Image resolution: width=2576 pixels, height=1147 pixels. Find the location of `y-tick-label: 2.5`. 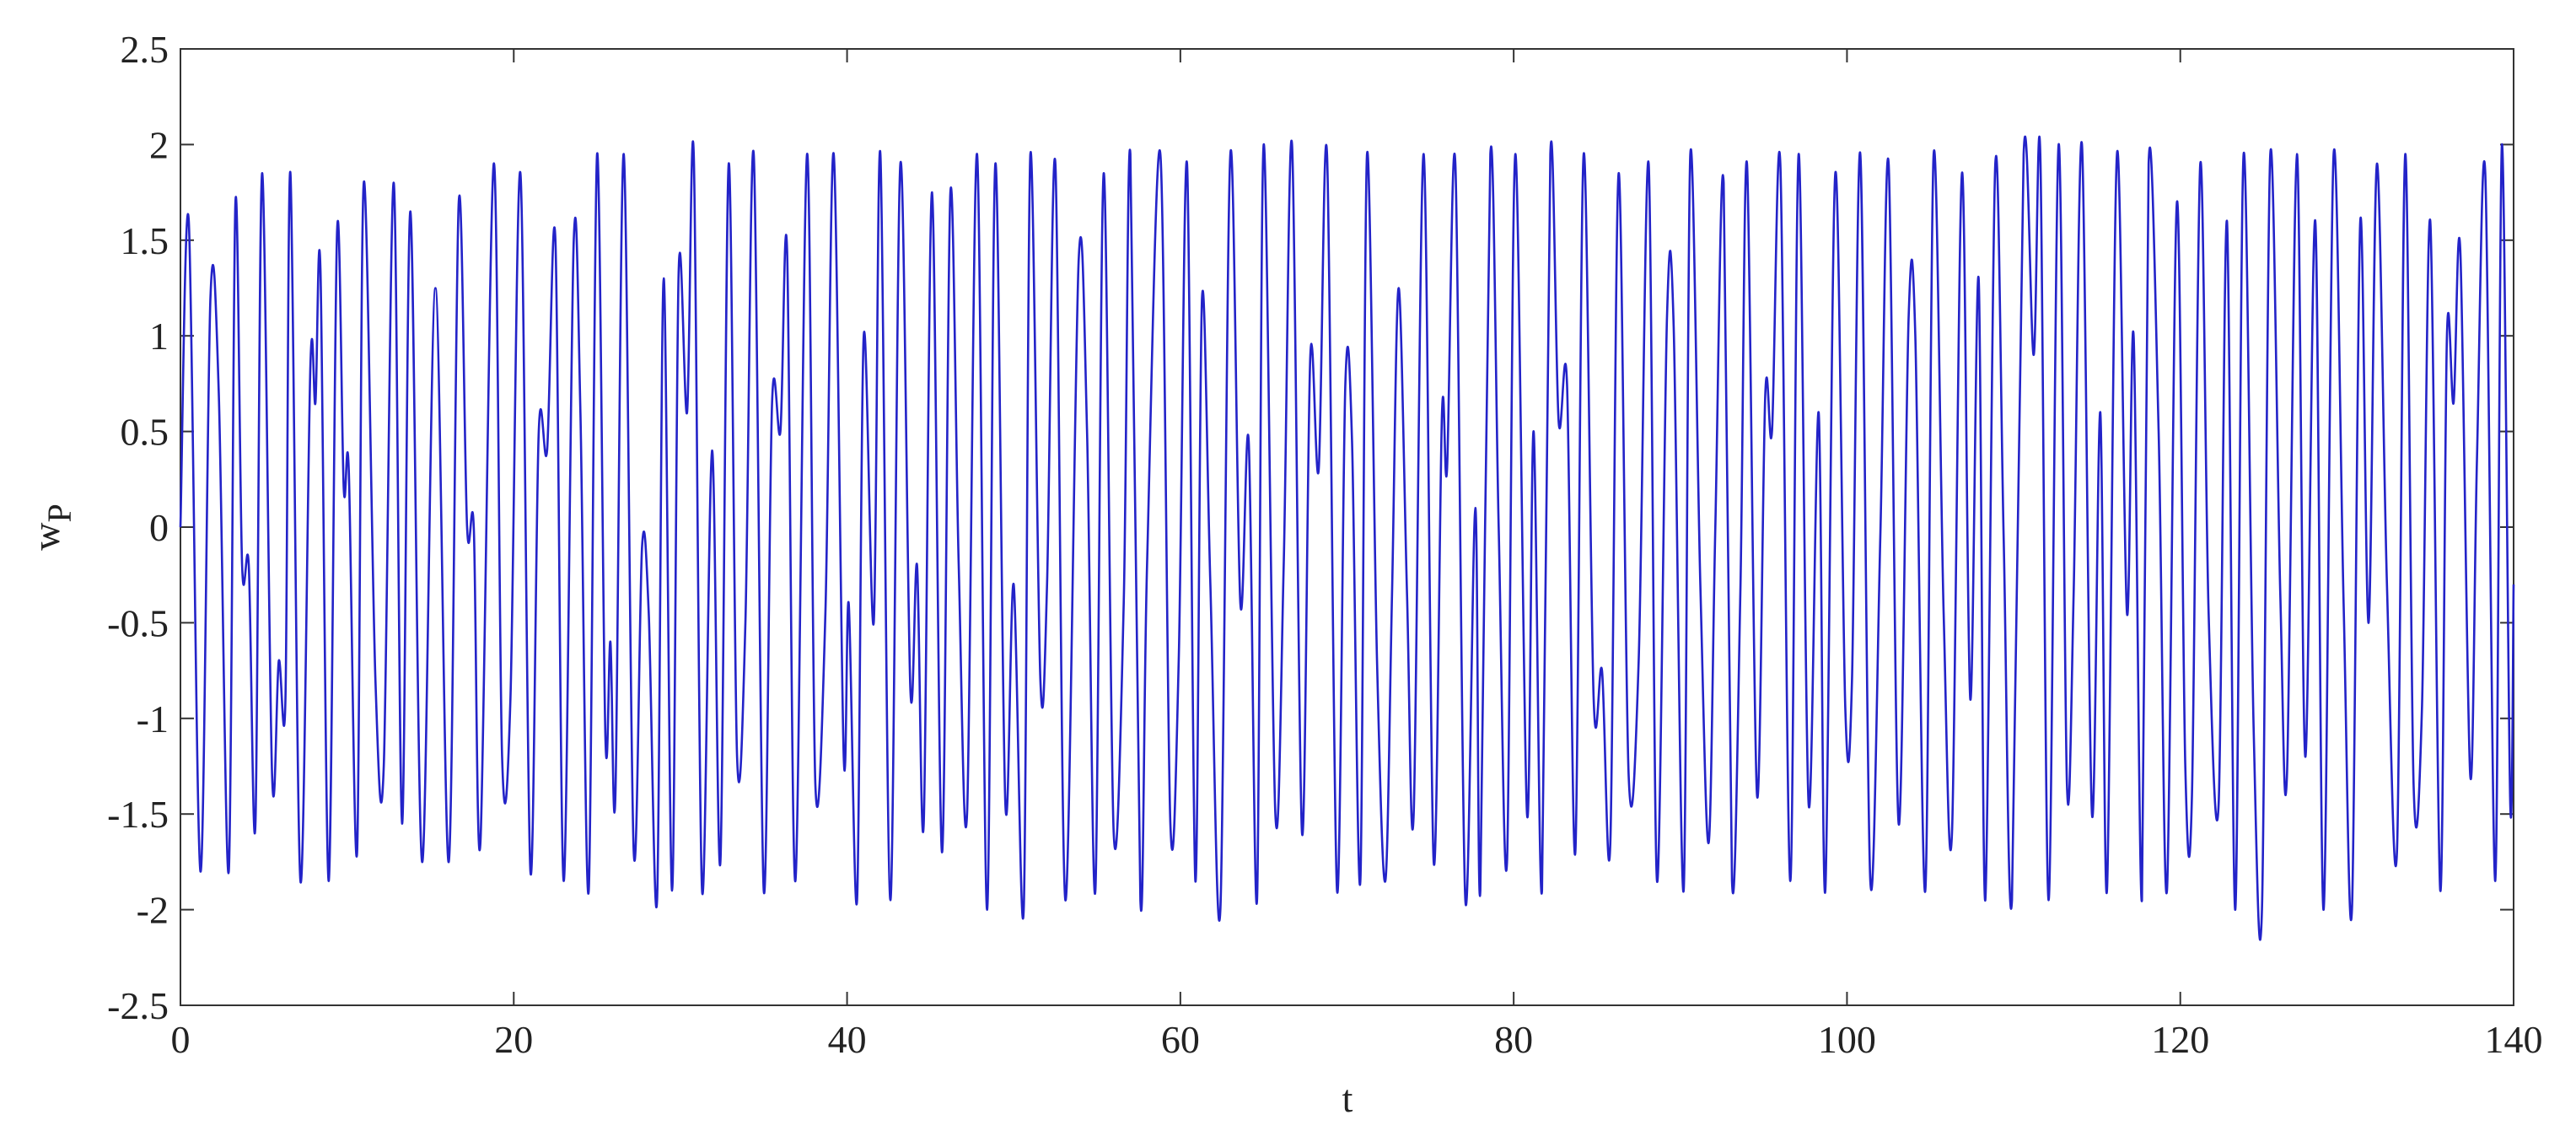

y-tick-label: 2.5 is located at coordinates (145, 49).